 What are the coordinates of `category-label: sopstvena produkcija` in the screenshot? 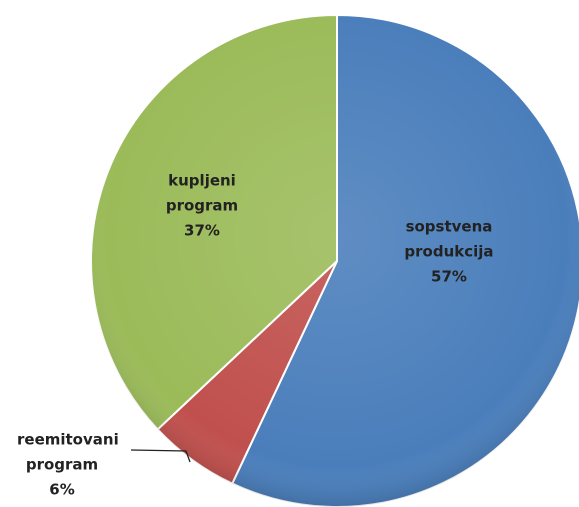 It's located at (449, 239).